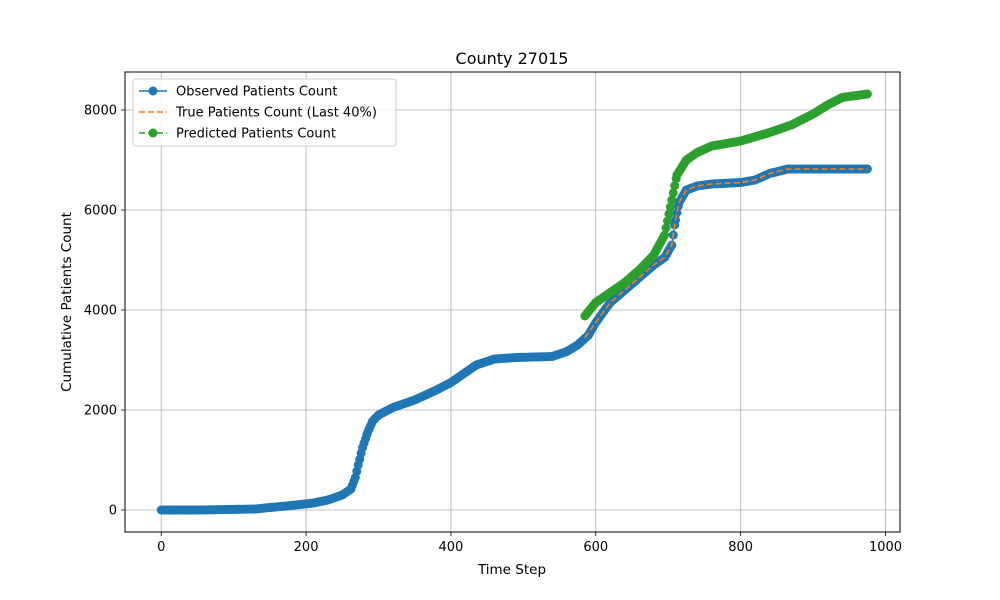  What do you see at coordinates (276, 113) in the screenshot?
I see `legend-label: True Patients Count (Last 40%)` at bounding box center [276, 113].